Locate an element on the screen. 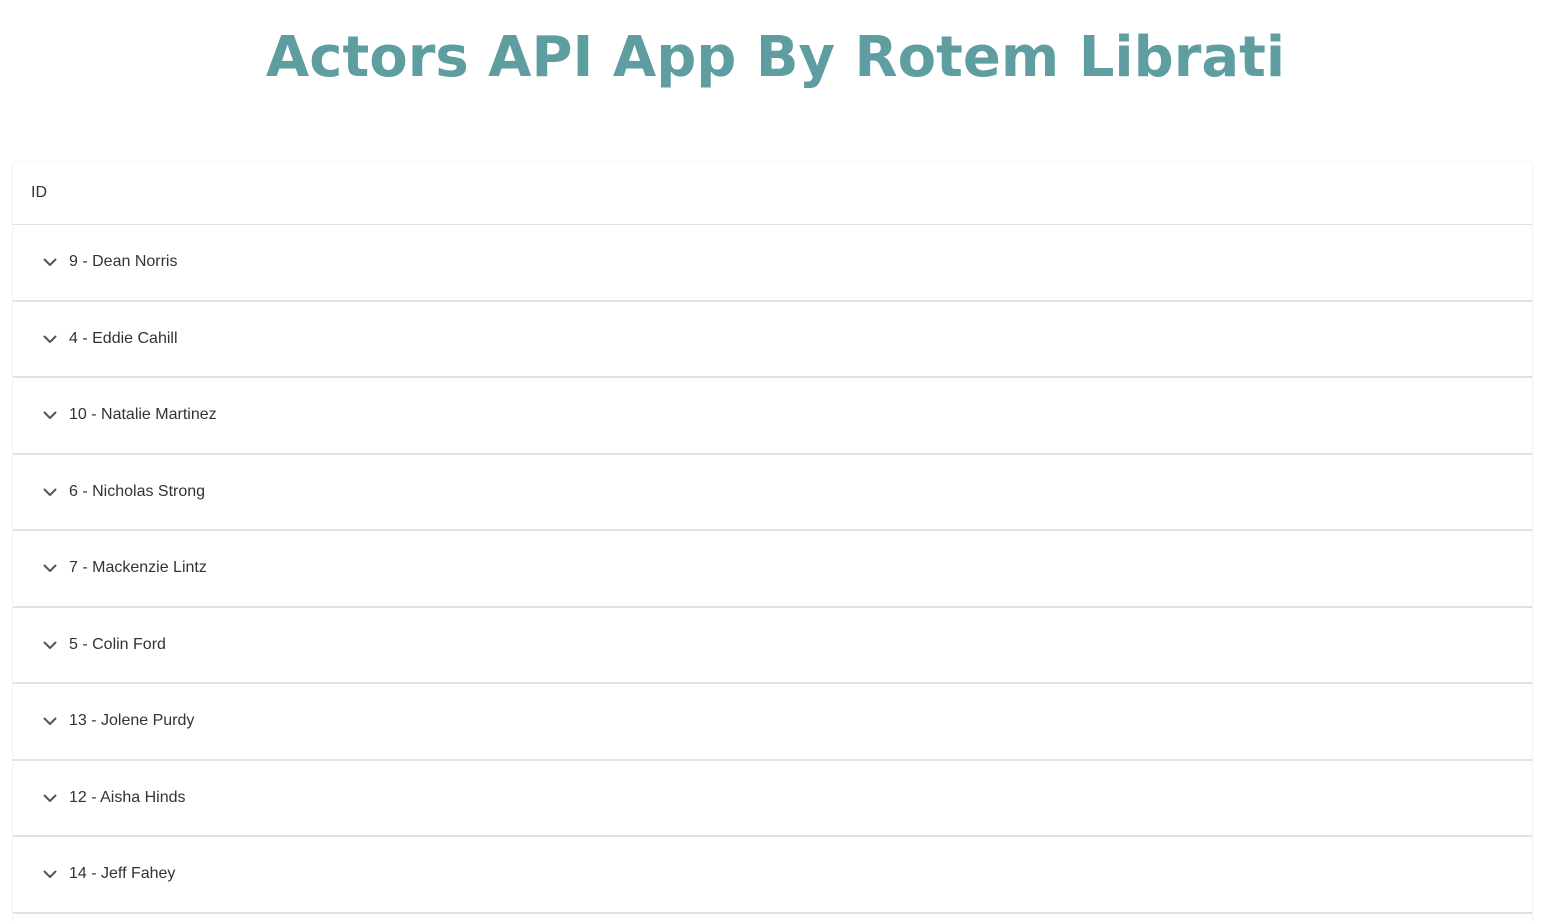 The image size is (1551, 922). row-label: 10 - Natalie Martinez is located at coordinates (143, 415).